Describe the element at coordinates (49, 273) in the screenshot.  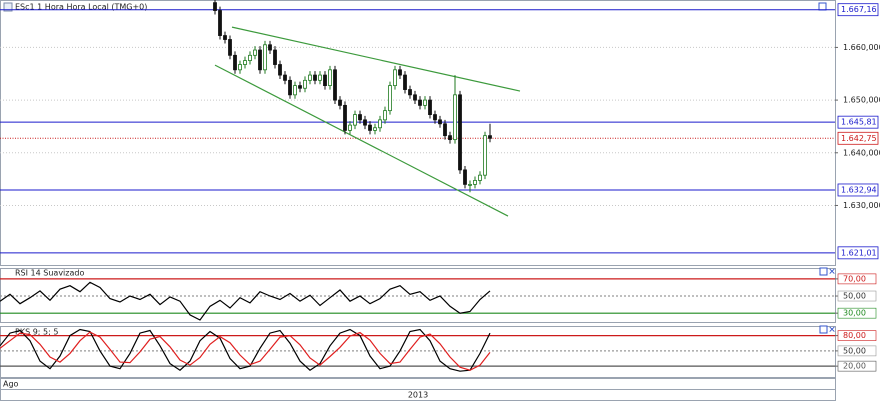
I see `rsi-title: RSI 14 Suavizado` at that location.